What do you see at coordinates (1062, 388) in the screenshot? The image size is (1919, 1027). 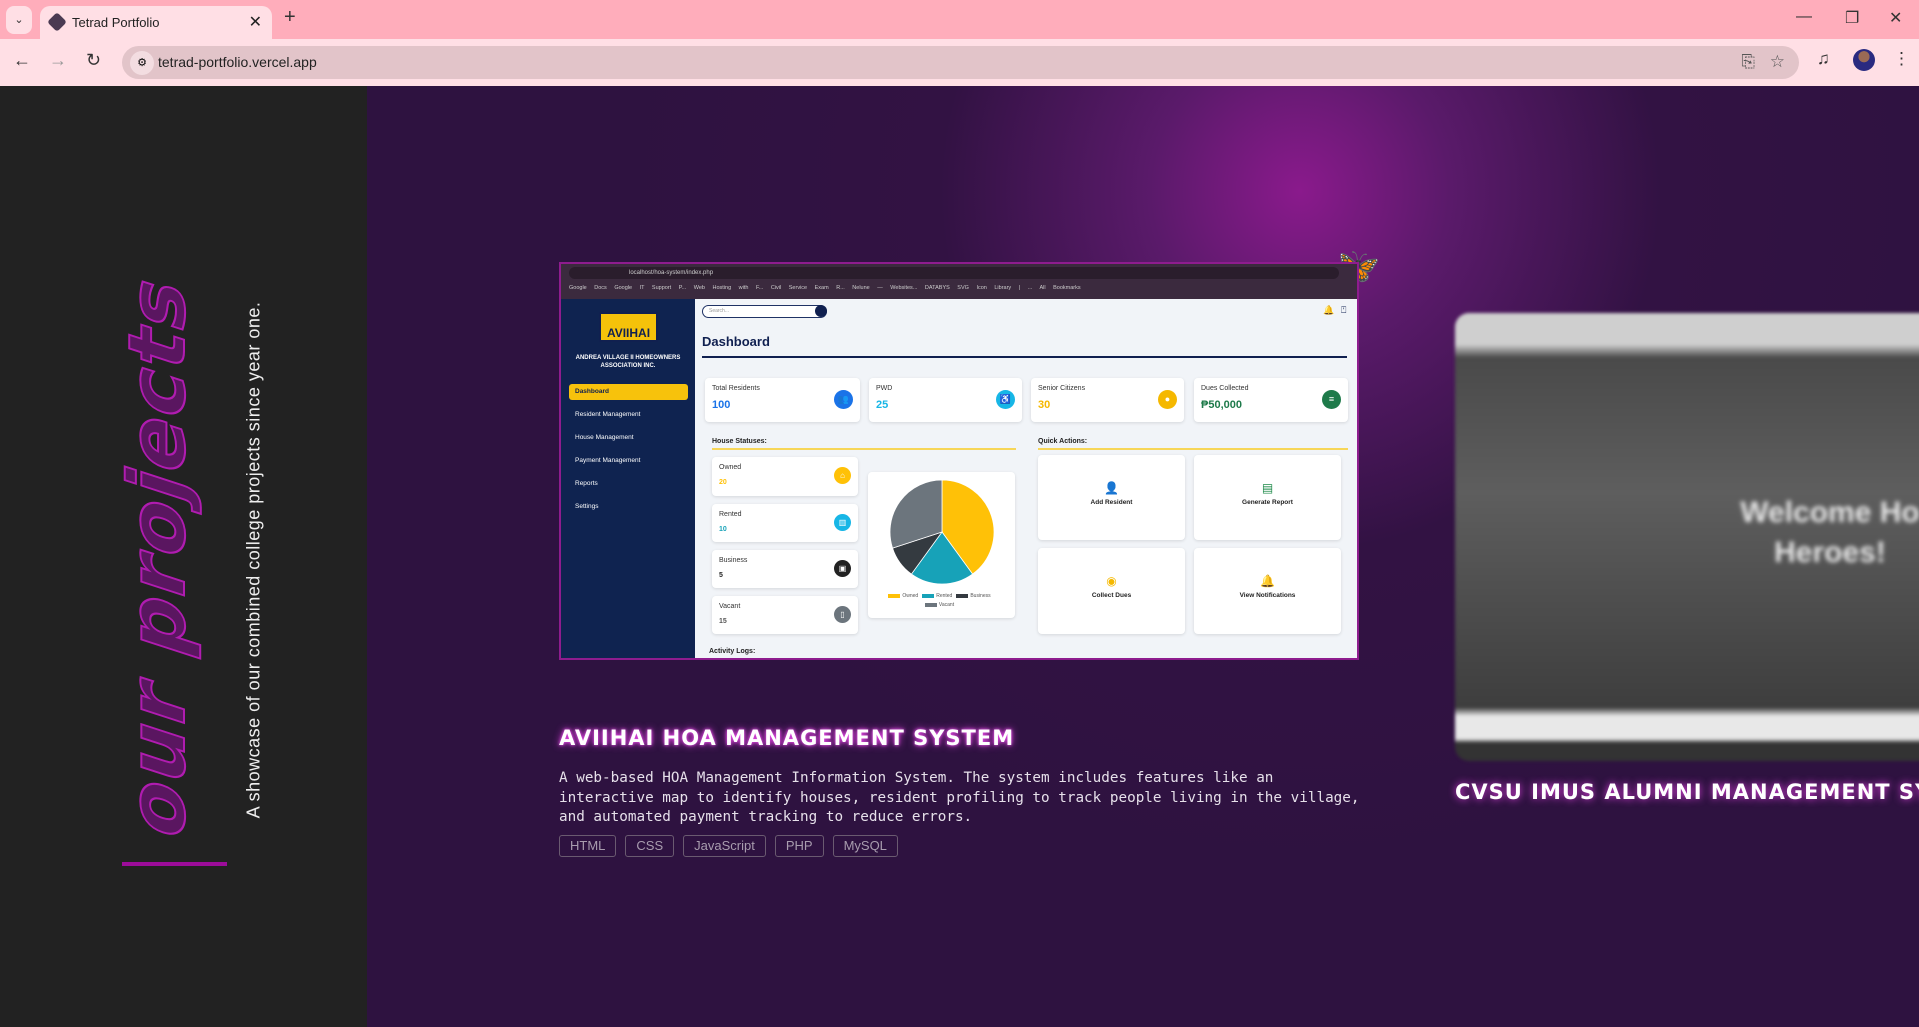 I see `stat-label: Senior Citizens` at bounding box center [1062, 388].